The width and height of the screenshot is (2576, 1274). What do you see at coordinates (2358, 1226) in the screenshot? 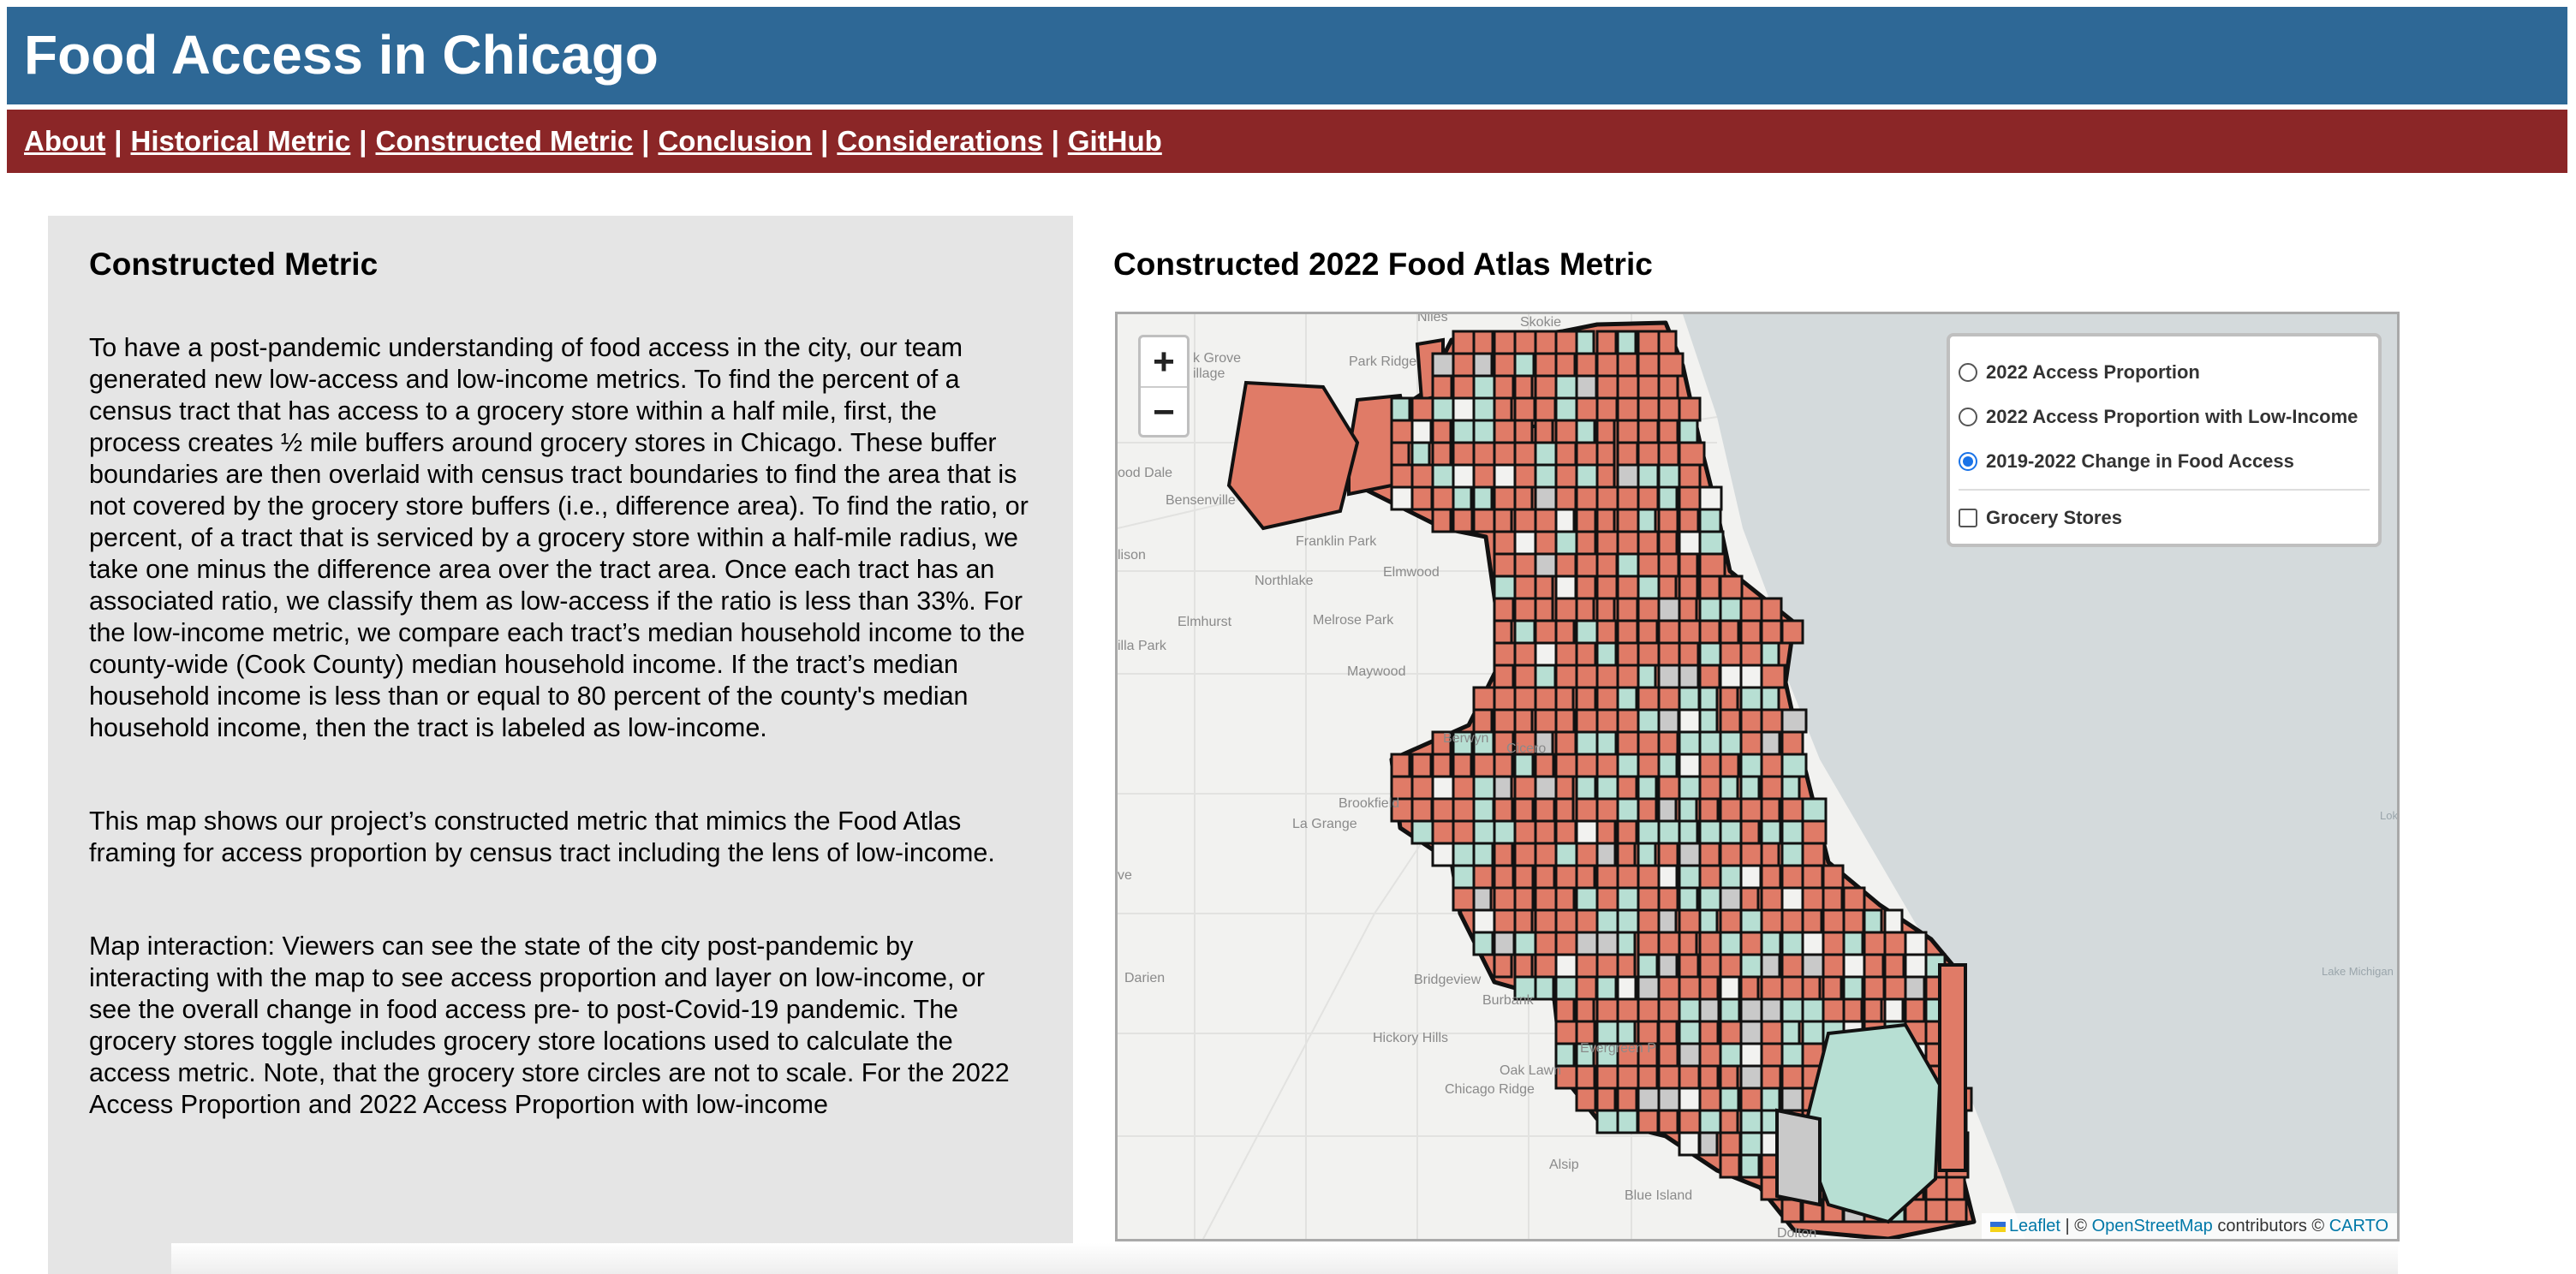
I see `carto-link: CARTO` at bounding box center [2358, 1226].